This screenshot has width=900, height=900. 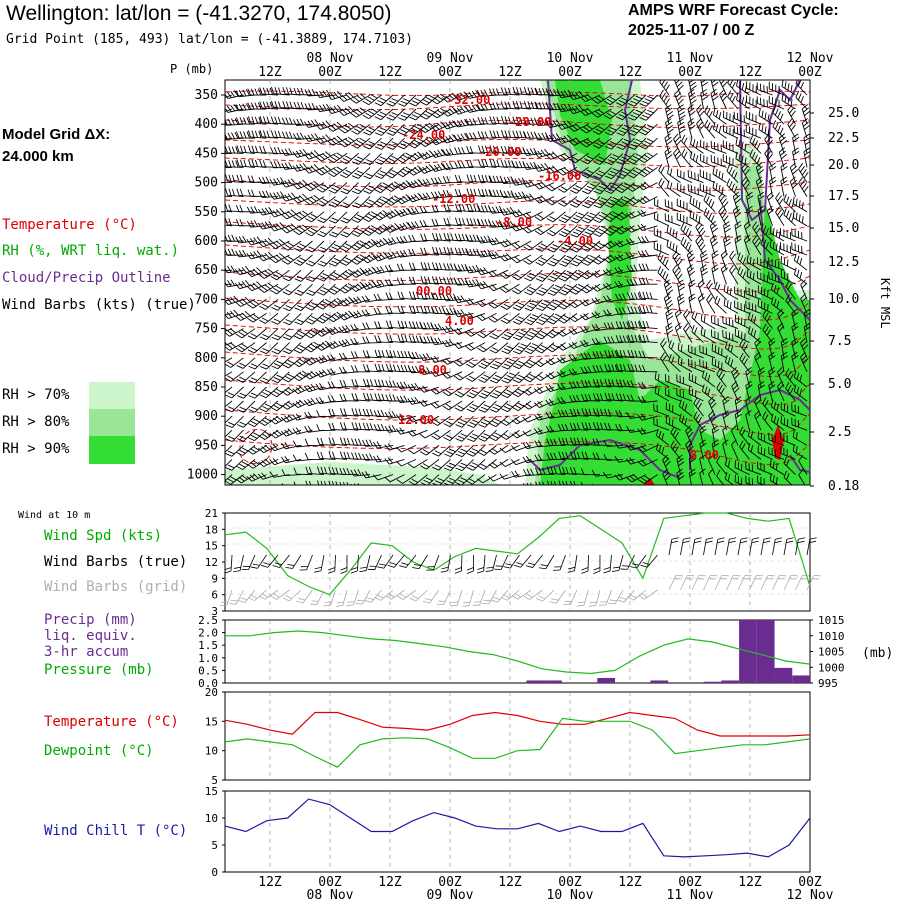 What do you see at coordinates (116, 562) in the screenshot?
I see `wind-barbs-true-label: Wind Barbs (true)` at bounding box center [116, 562].